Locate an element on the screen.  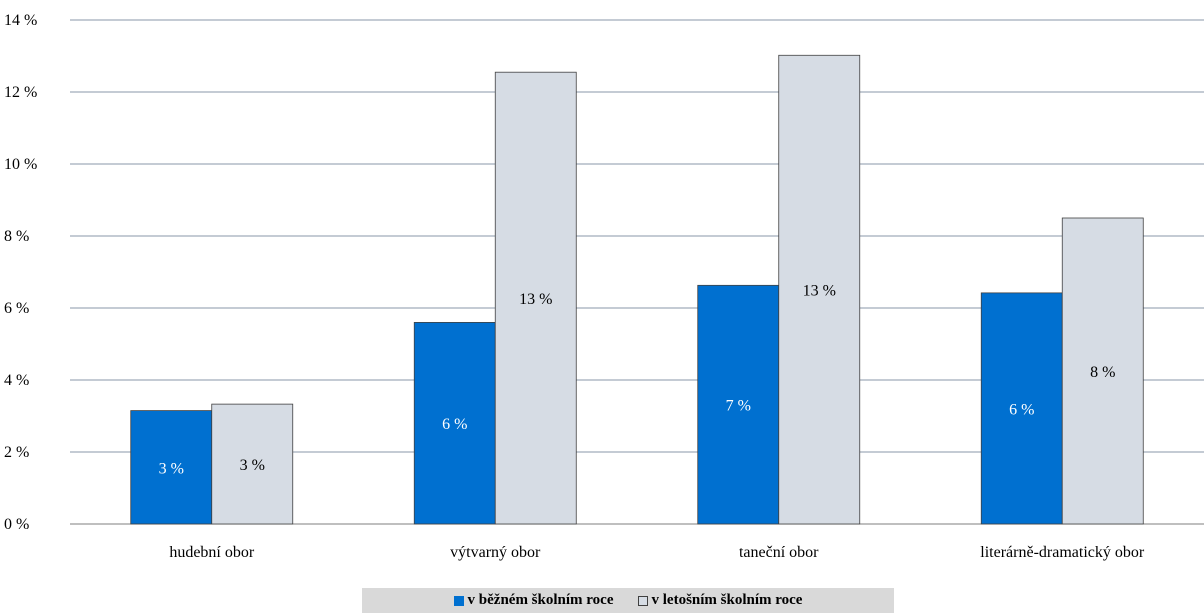
y-tick-label: 0 % is located at coordinates (16, 524).